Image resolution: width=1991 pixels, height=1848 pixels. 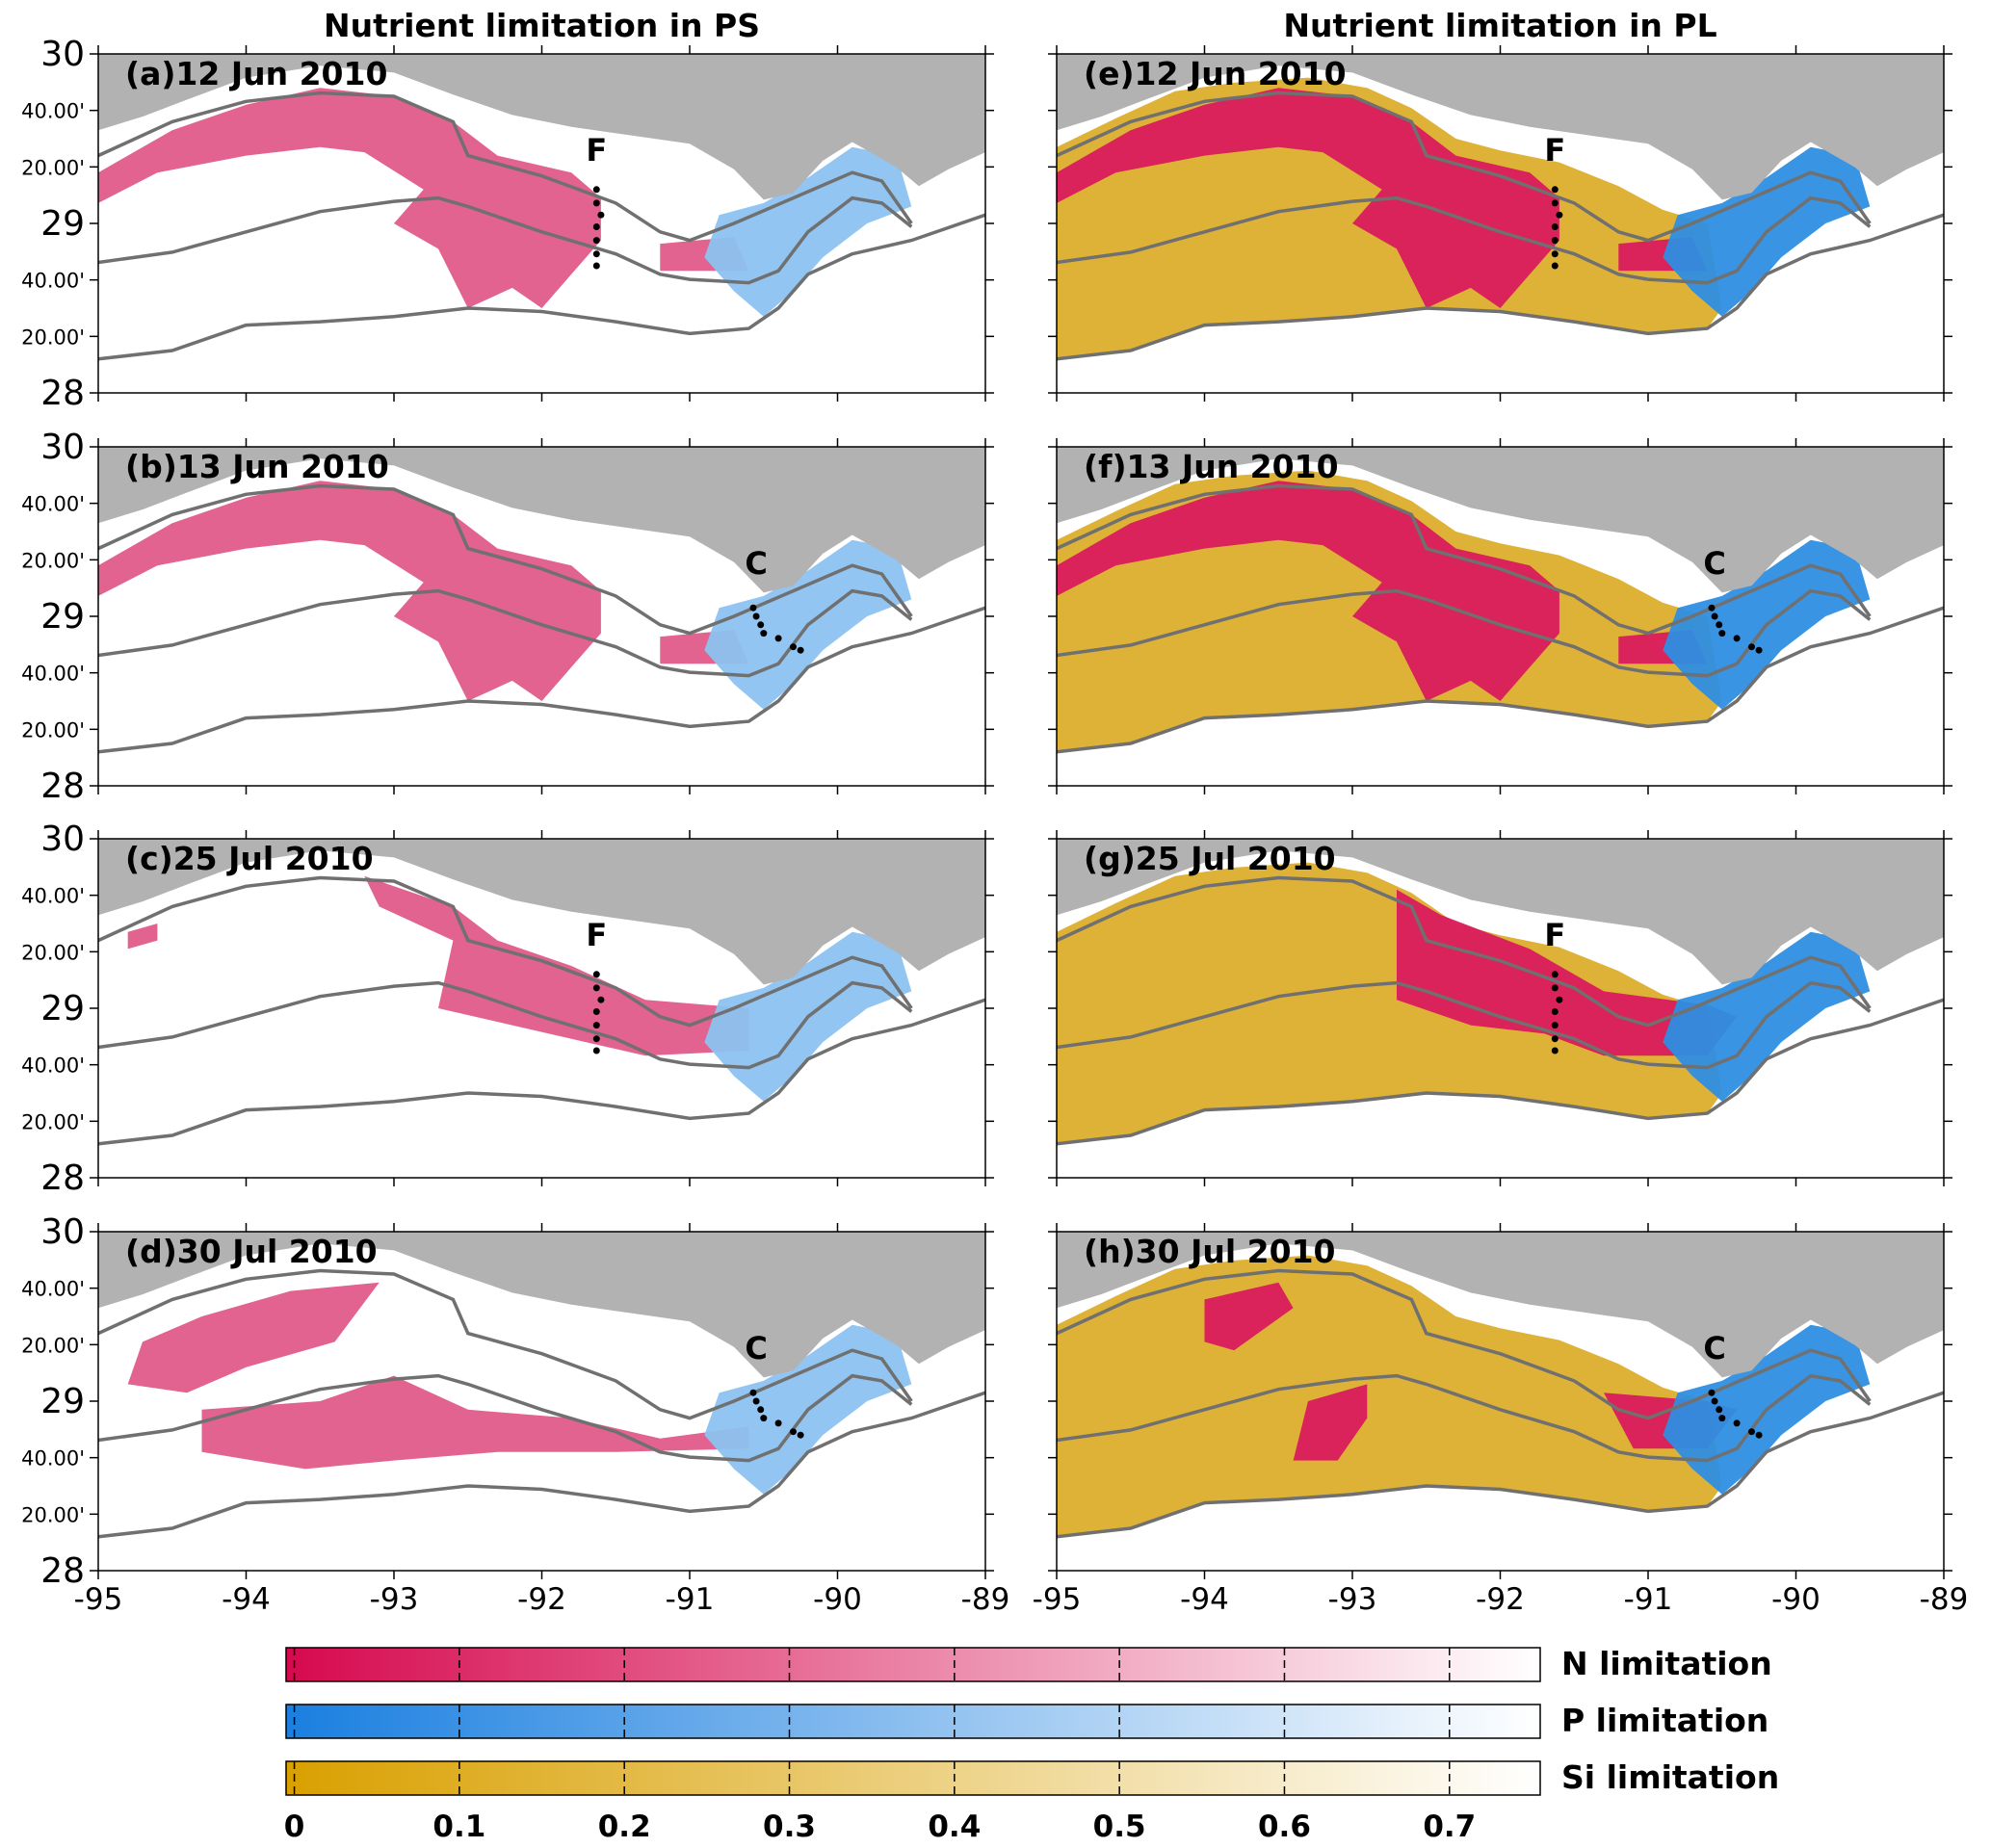 I want to click on colorbar-tick-label: 0.7, so click(x=1449, y=1826).